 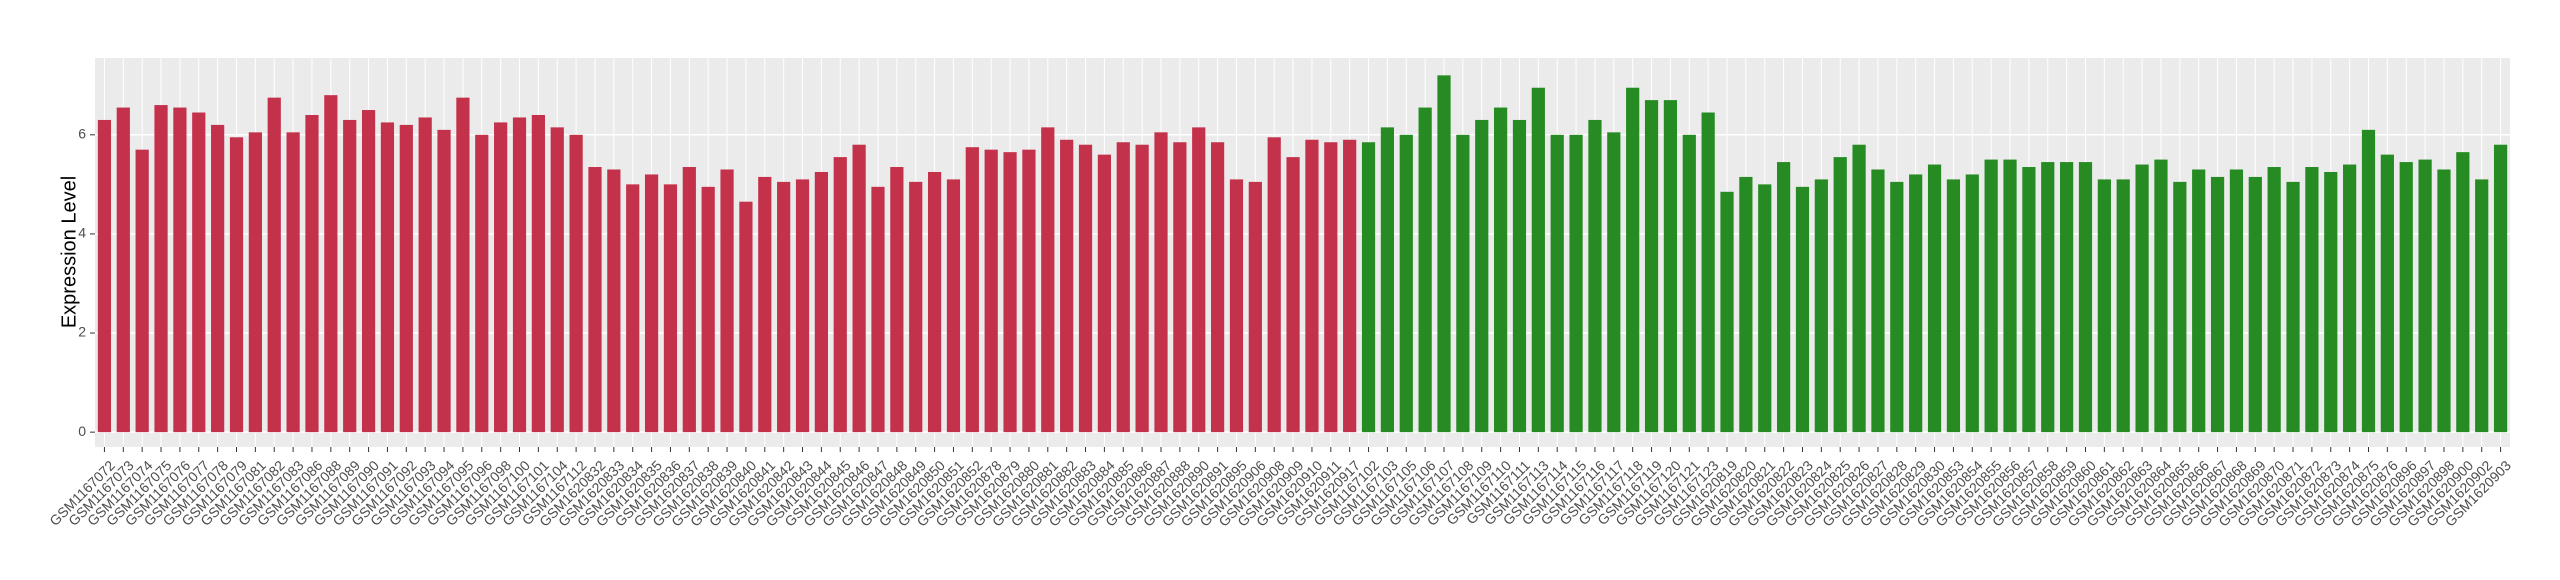 I want to click on y-axis-label: Expression Level, so click(x=69, y=252).